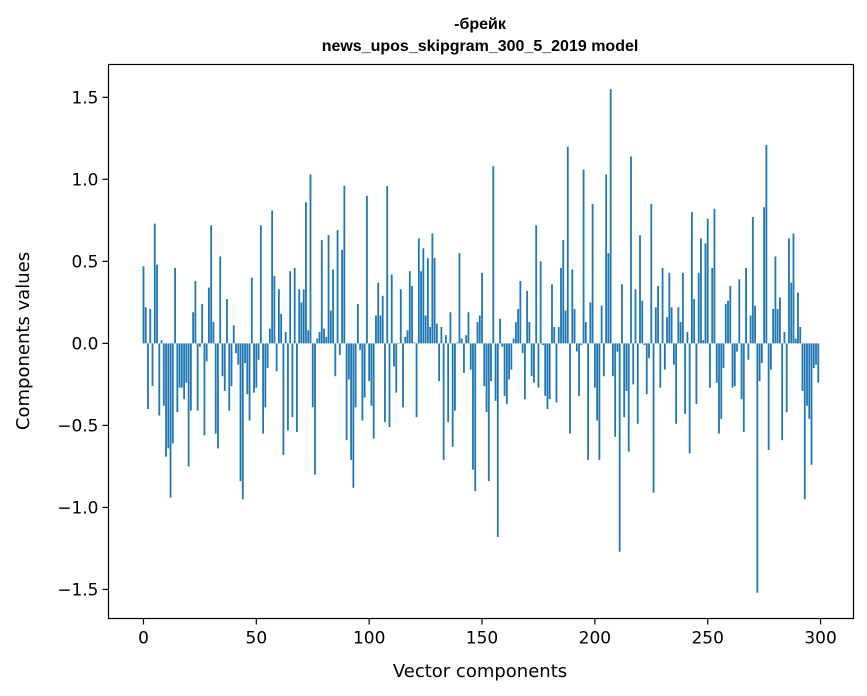 This screenshot has width=867, height=696. Describe the element at coordinates (84, 180) in the screenshot. I see `y-tick-label: 1.0` at that location.